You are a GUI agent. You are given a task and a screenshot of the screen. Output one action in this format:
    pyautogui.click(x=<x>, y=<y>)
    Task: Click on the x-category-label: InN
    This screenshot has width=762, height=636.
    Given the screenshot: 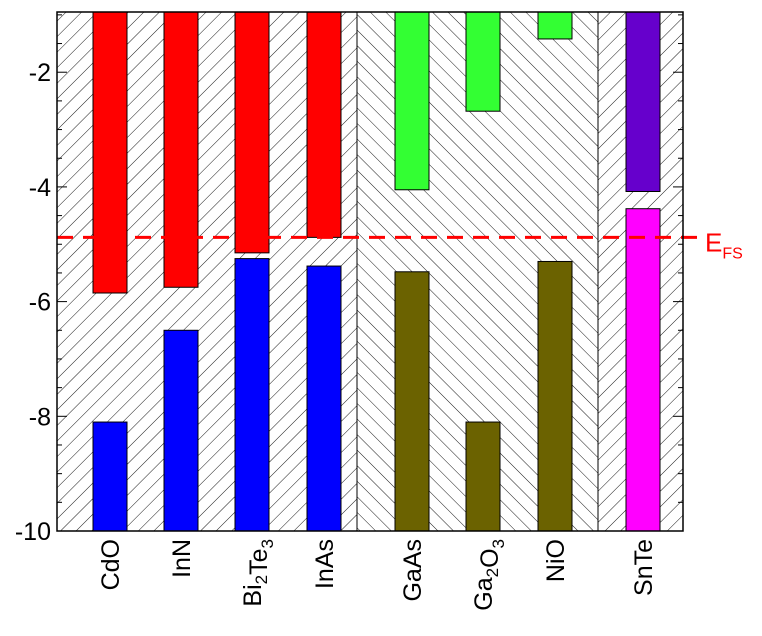 What is the action you would take?
    pyautogui.click(x=182, y=558)
    